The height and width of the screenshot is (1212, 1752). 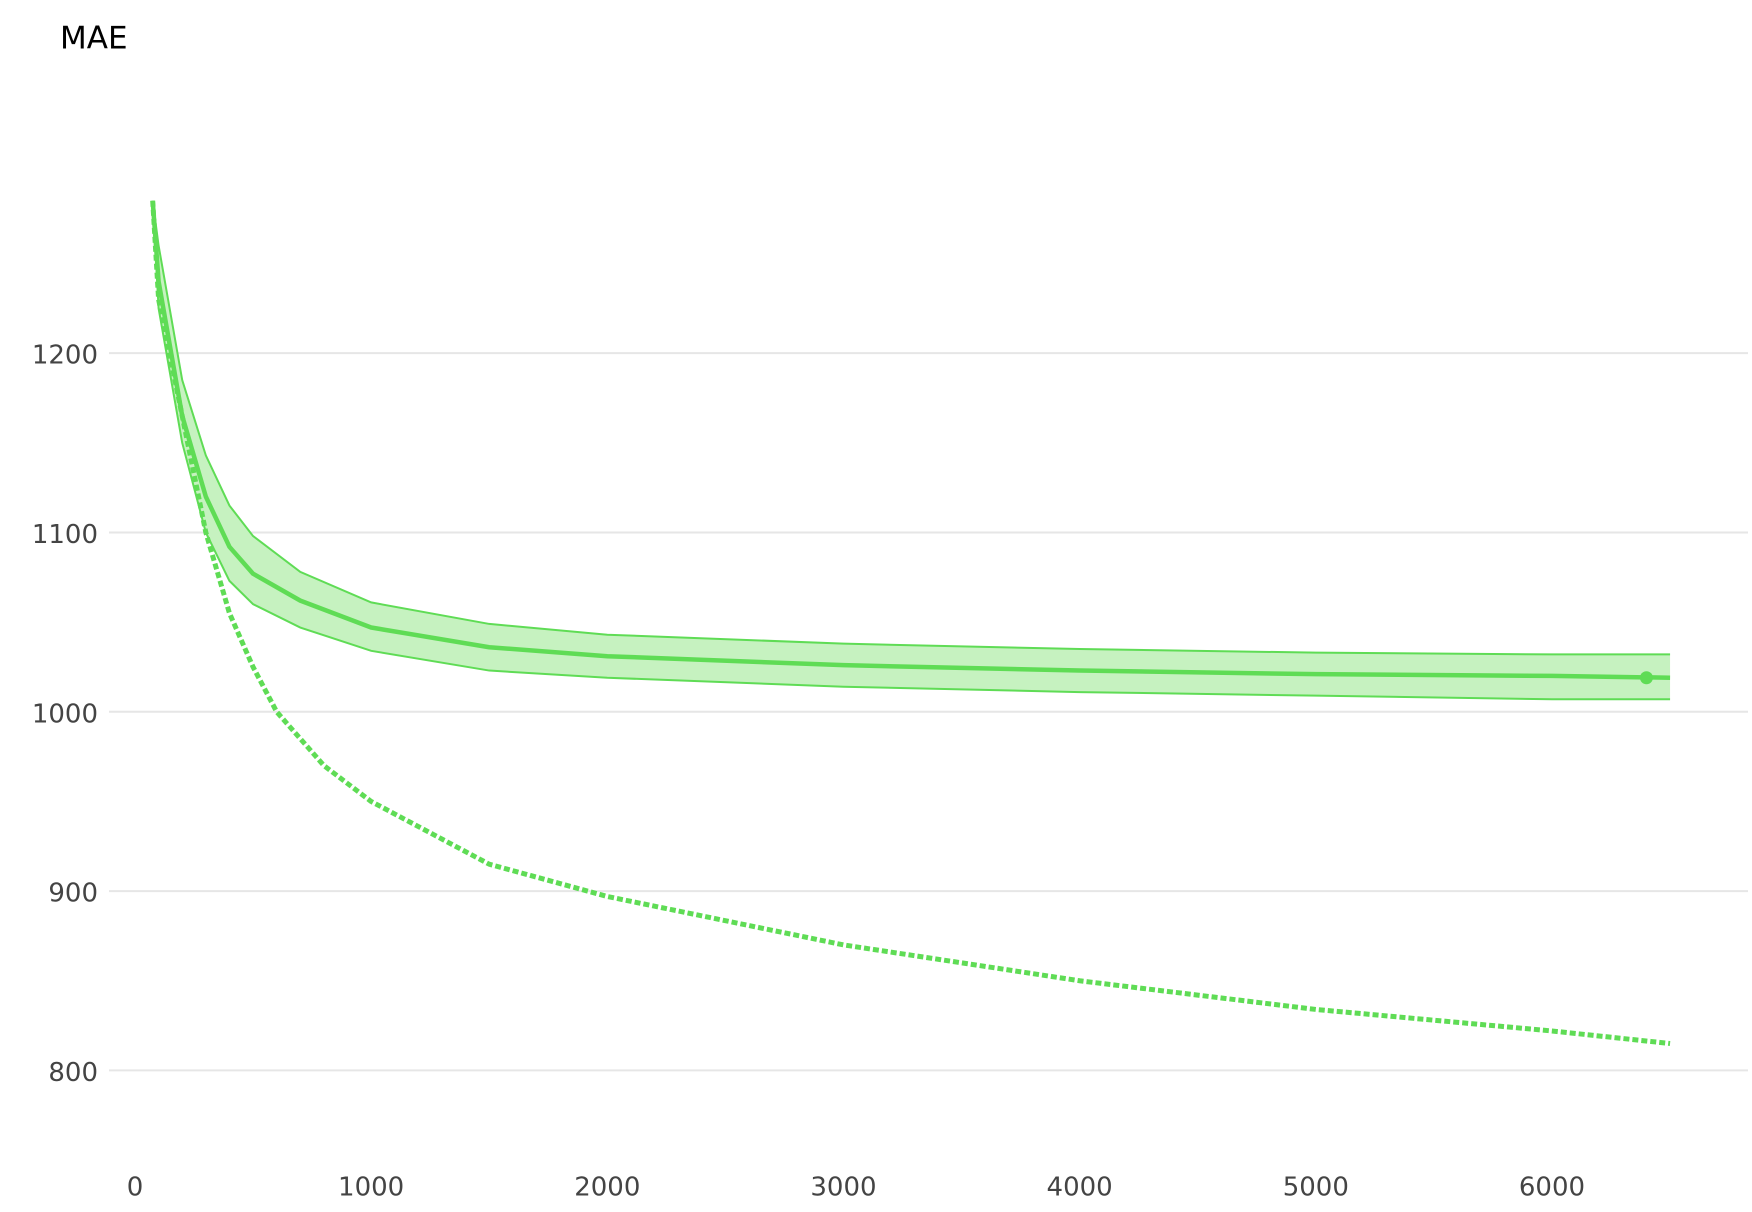 I want to click on chart-title: MAE, so click(x=94, y=39).